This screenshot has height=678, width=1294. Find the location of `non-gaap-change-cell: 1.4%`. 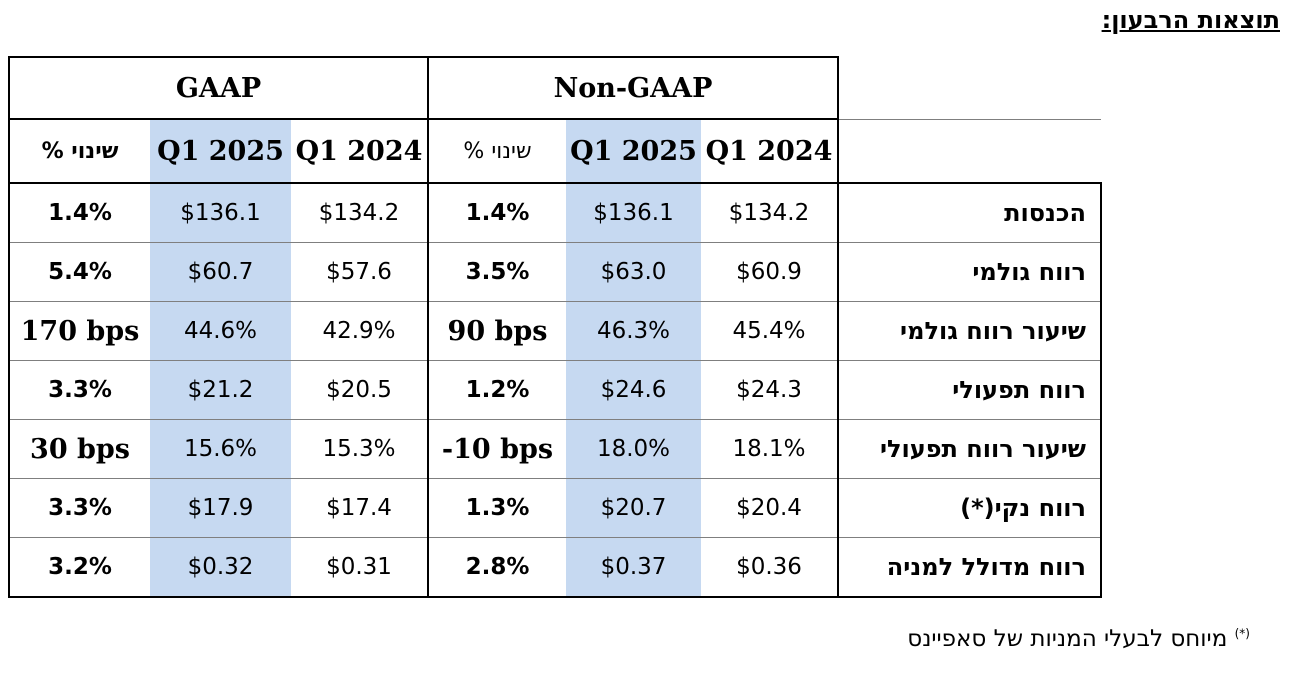

non-gaap-change-cell: 1.4% is located at coordinates (497, 213).